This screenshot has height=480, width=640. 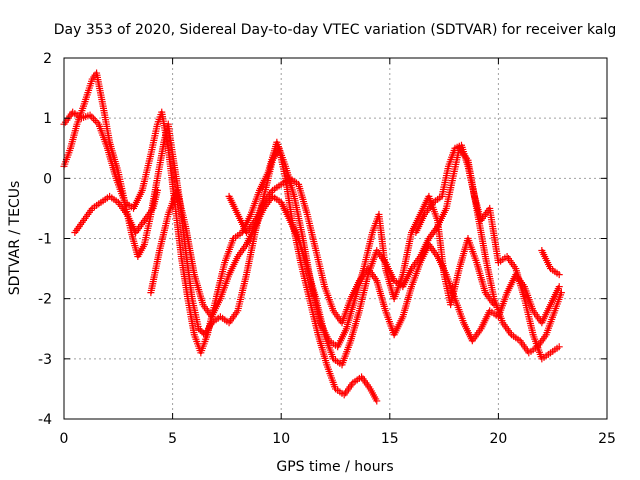 What do you see at coordinates (64, 439) in the screenshot?
I see `x-tick-label: 0` at bounding box center [64, 439].